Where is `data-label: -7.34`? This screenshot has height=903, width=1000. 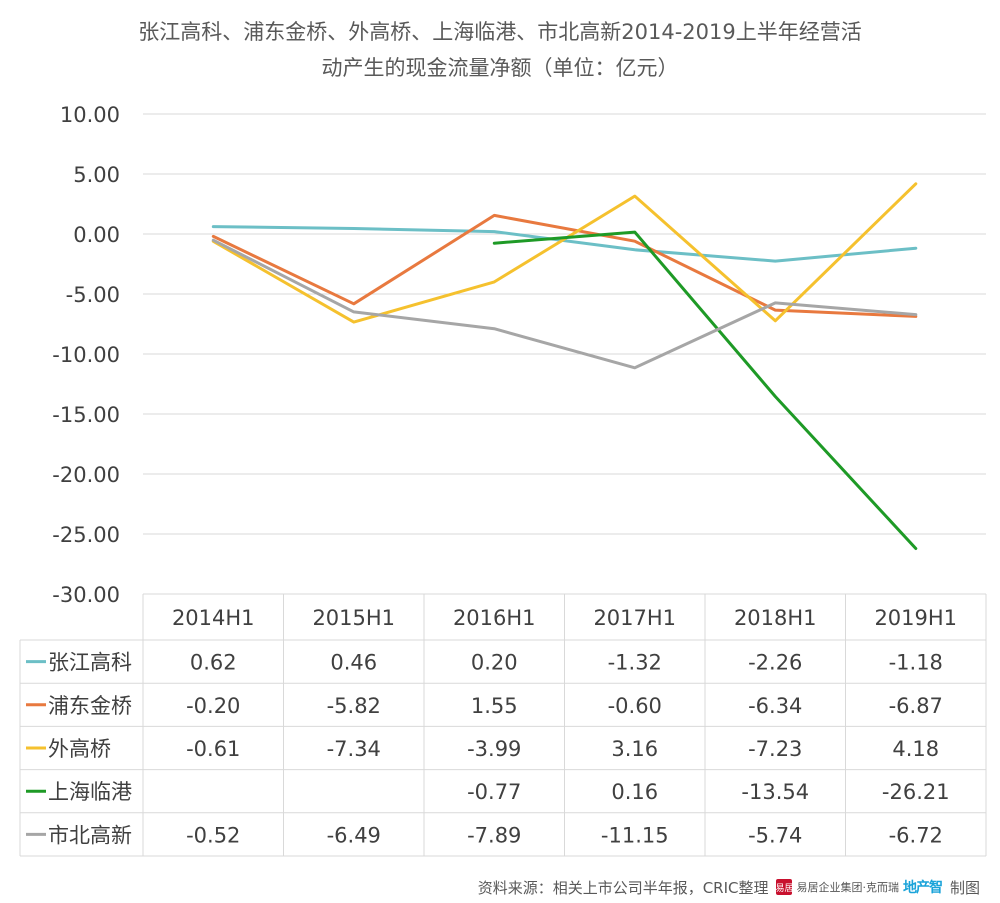
data-label: -7.34 is located at coordinates (354, 749).